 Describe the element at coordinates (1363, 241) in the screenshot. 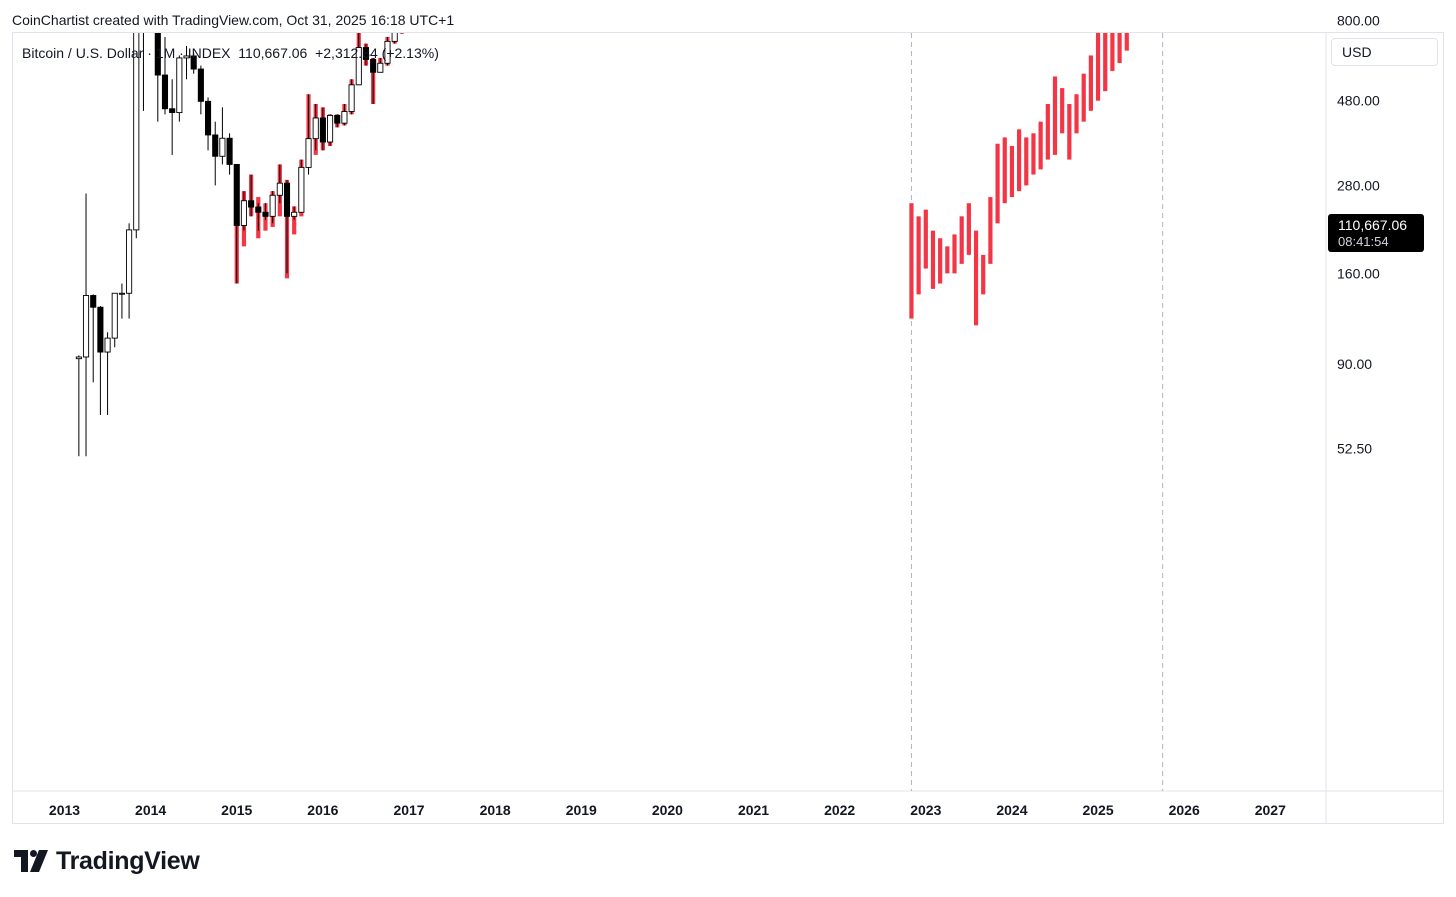

I see `bar-countdown: 08:41:54` at that location.